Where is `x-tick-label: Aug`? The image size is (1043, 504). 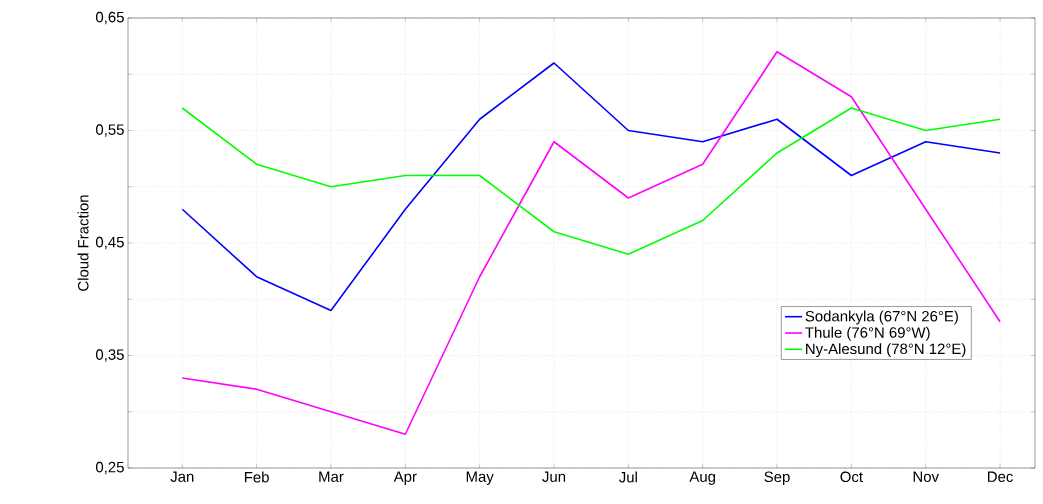
x-tick-label: Aug is located at coordinates (702, 478).